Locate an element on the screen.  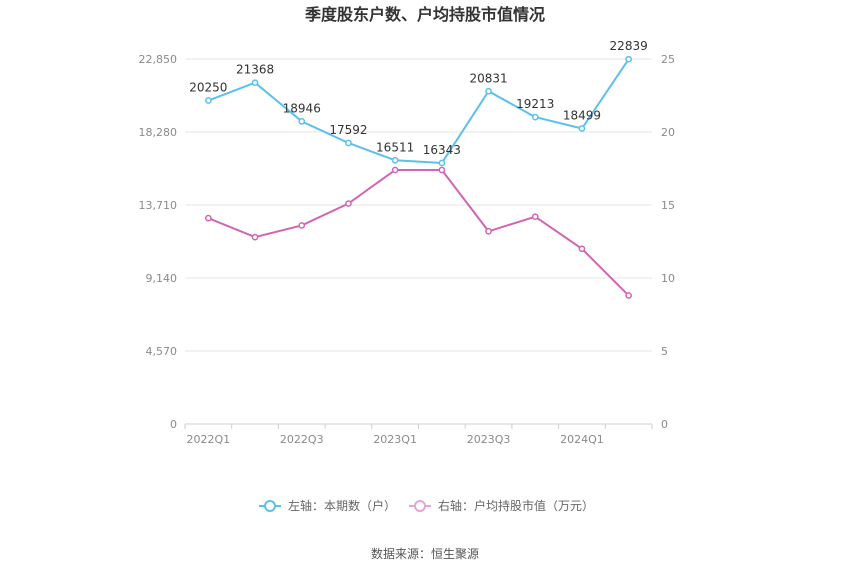
legend-item-households: 左轴：本期数（户） is located at coordinates (327, 505).